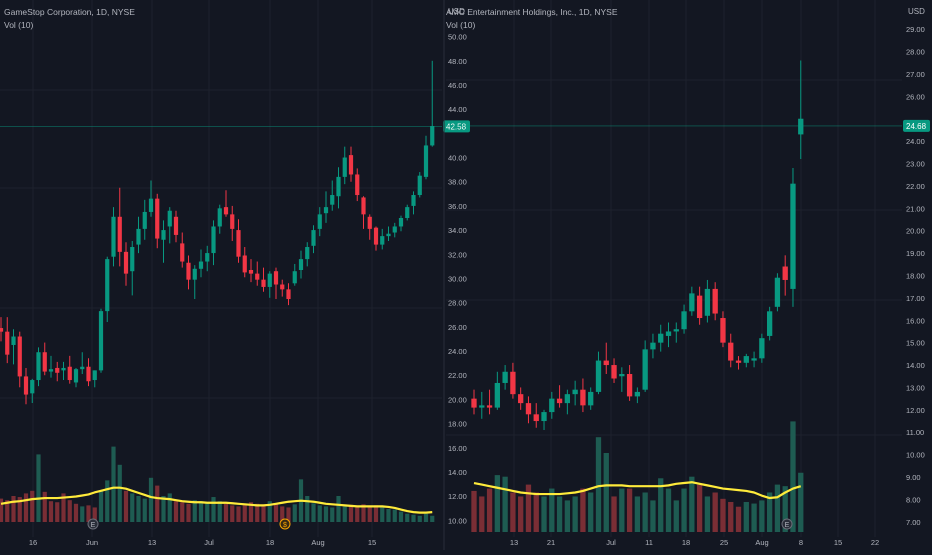 The image size is (932, 555). What do you see at coordinates (915, 74) in the screenshot?
I see `right-y-tick-label: 27.00` at bounding box center [915, 74].